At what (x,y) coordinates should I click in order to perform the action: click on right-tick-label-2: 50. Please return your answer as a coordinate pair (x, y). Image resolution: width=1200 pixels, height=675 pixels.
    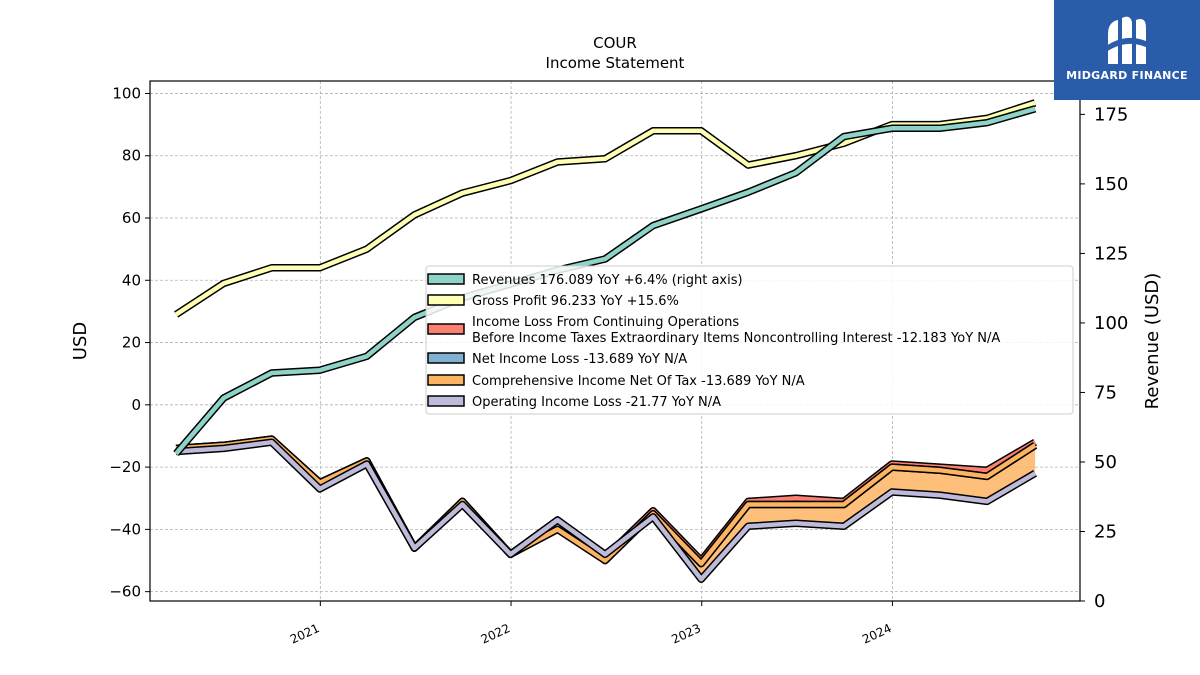
    Looking at the image, I should click on (1105, 462).